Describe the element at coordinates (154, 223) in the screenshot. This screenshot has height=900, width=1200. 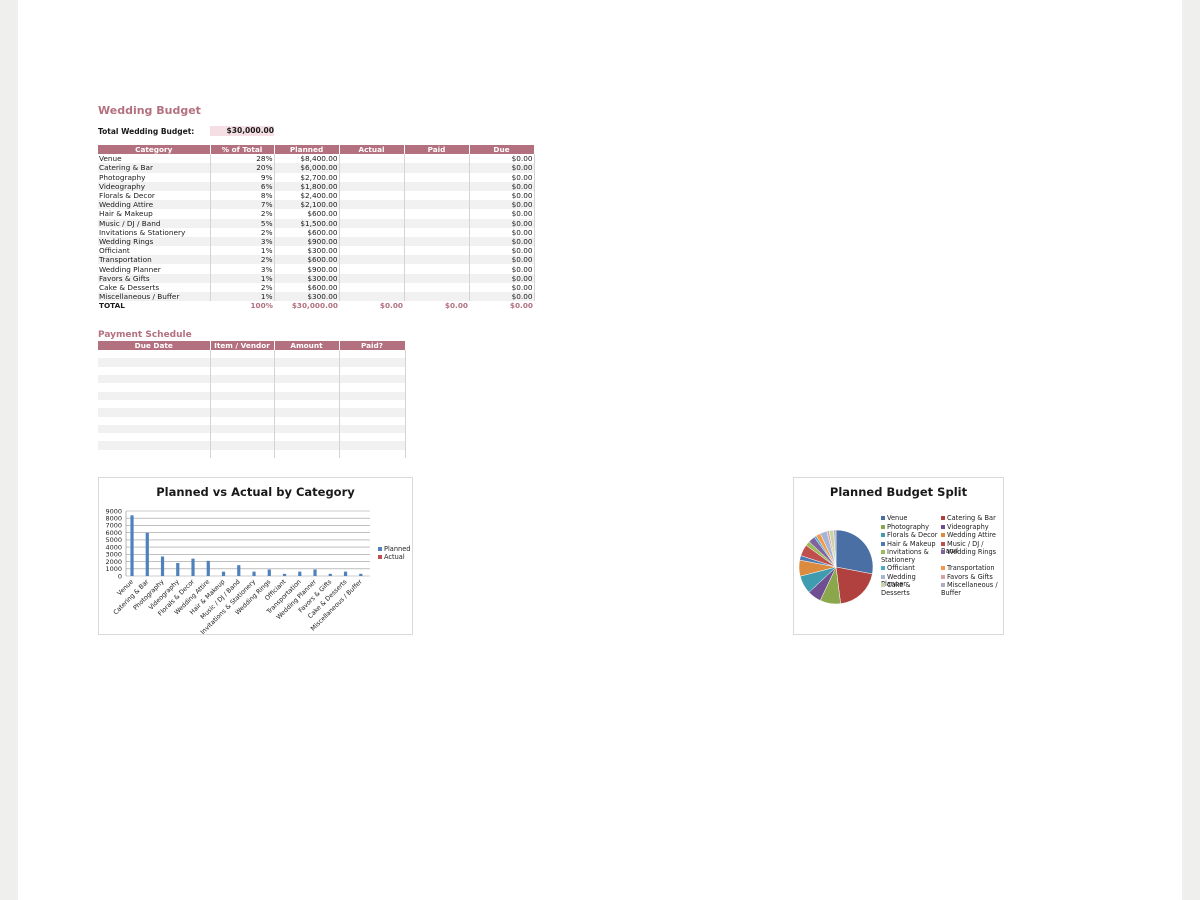
I see `cell-category: Music / DJ / Band` at that location.